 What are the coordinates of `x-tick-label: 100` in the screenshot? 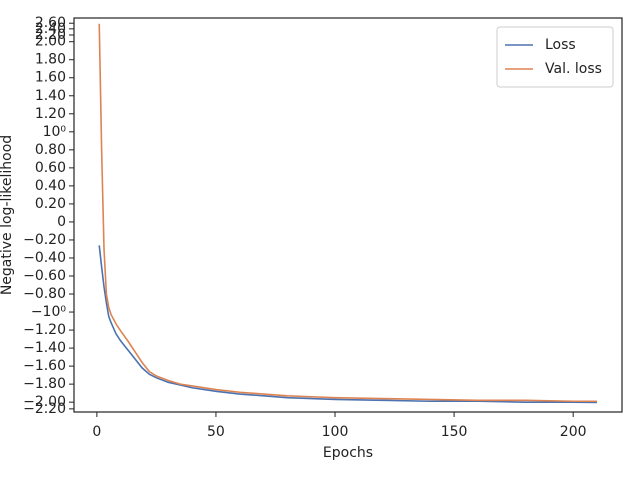 It's located at (335, 432).